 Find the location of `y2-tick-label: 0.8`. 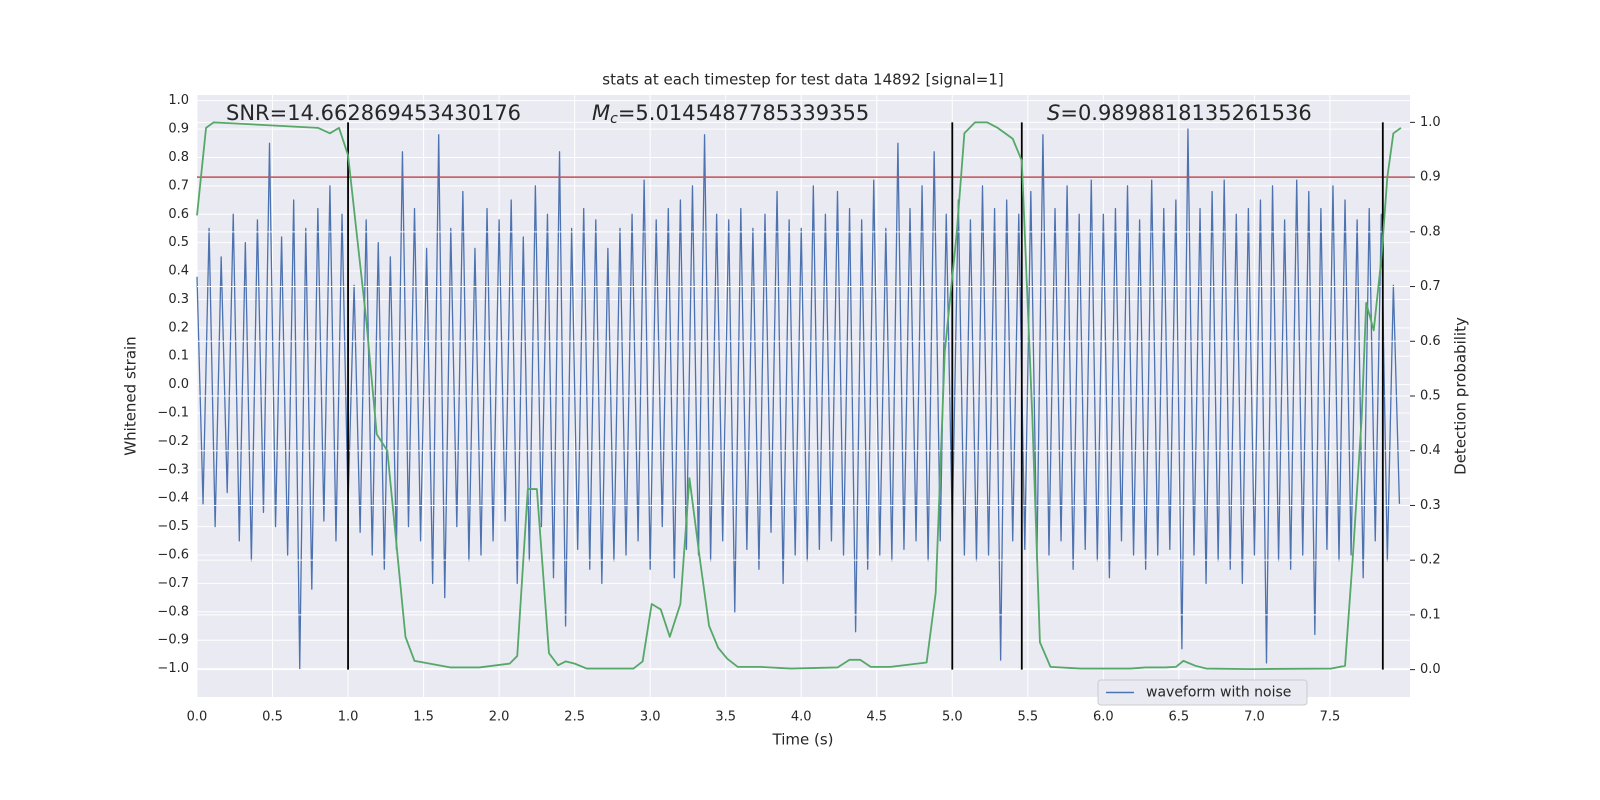

y2-tick-label: 0.8 is located at coordinates (1430, 231).